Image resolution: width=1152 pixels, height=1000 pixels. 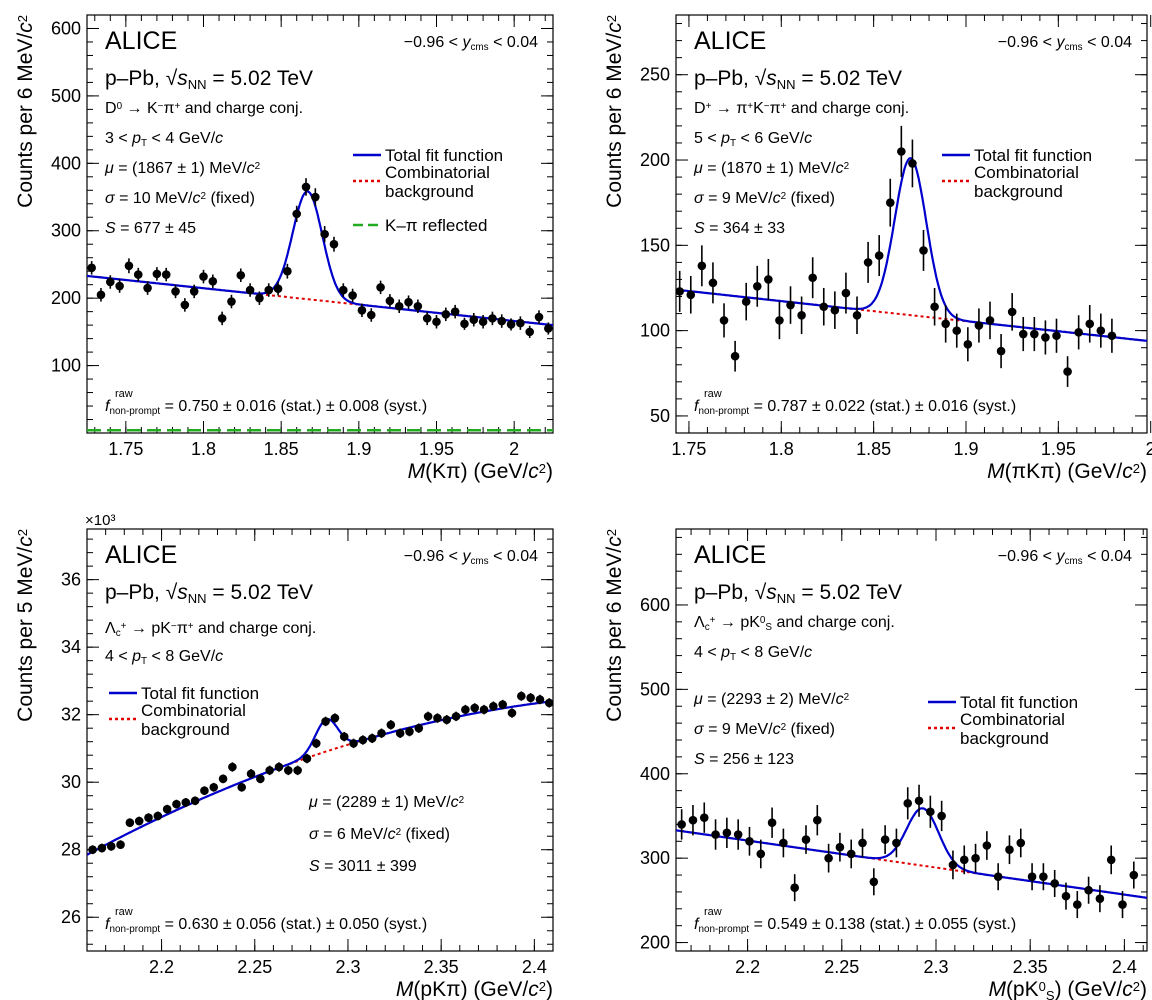 What do you see at coordinates (474, 989) in the screenshot?
I see `x-axis-label: M(pKπ) (GeV/c2)` at bounding box center [474, 989].